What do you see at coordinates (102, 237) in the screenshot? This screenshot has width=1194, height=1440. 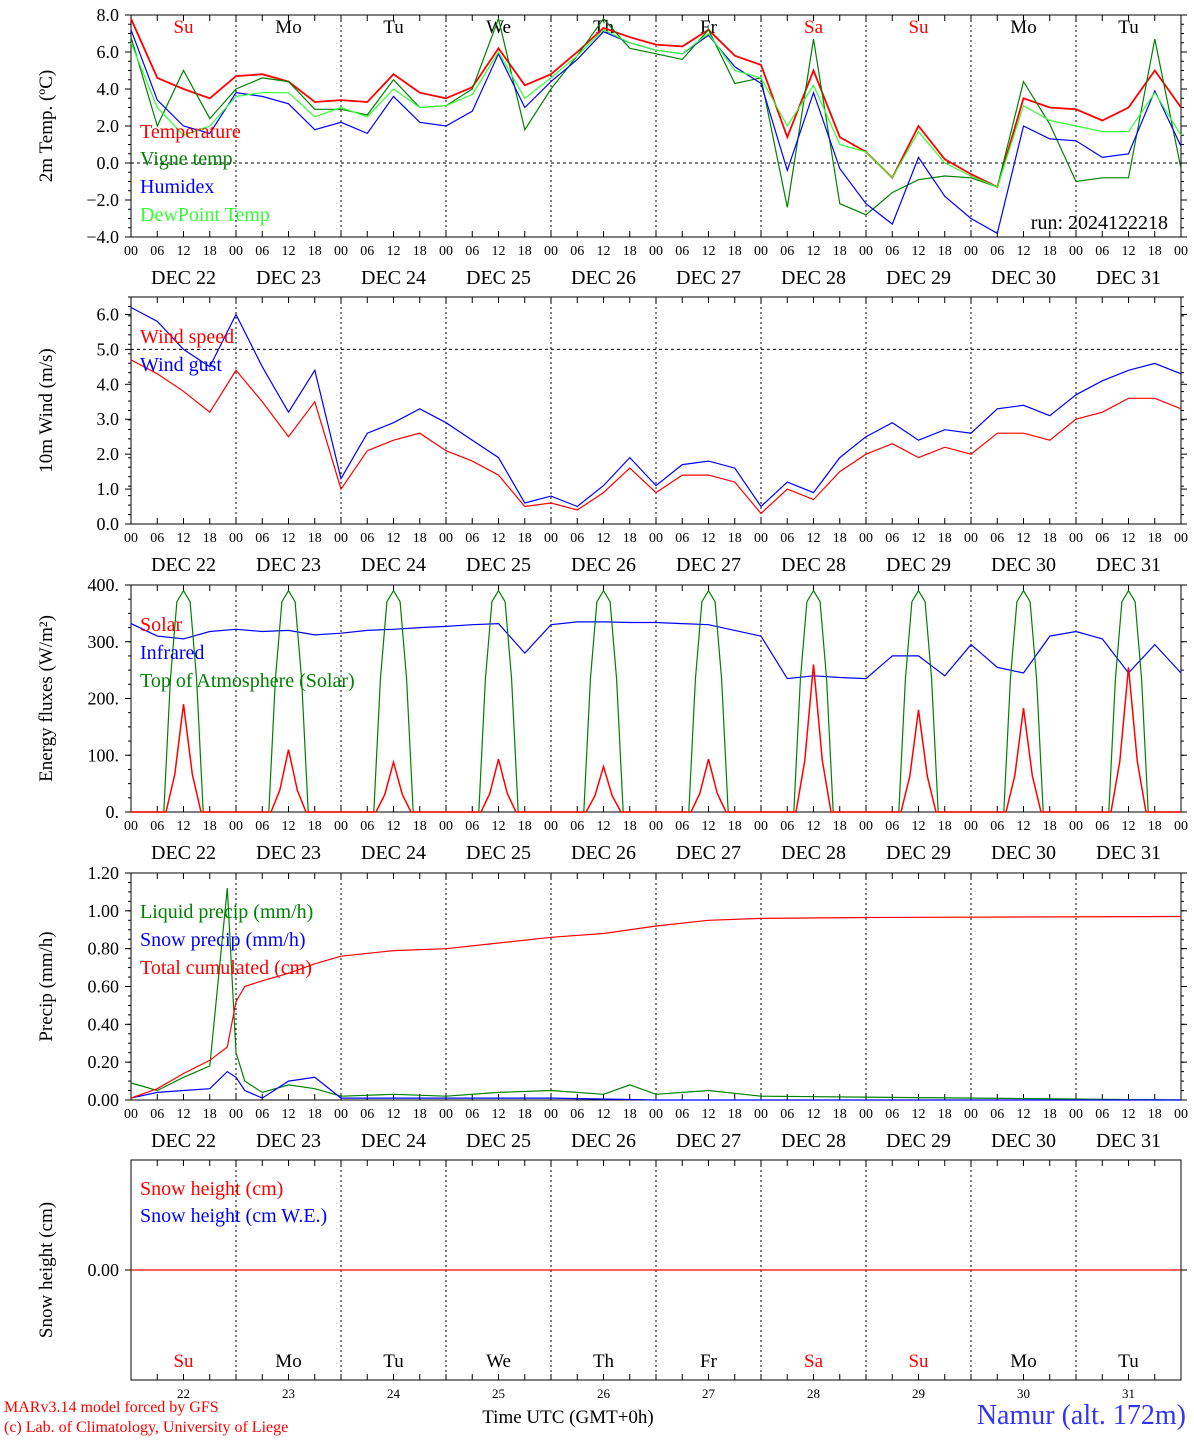 I see `panel1-ytick-label: −4.0` at bounding box center [102, 237].